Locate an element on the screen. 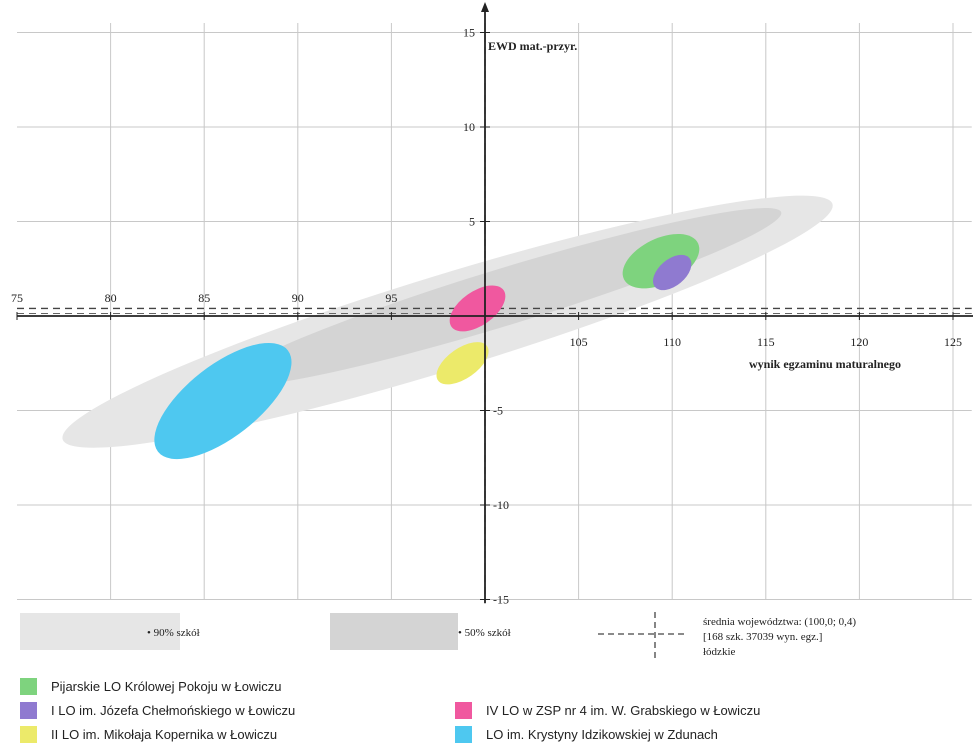 The image size is (973, 744). legend-item-lo1: I LO im. Józefa Chełmońskiego w Łowiczu is located at coordinates (157, 710).